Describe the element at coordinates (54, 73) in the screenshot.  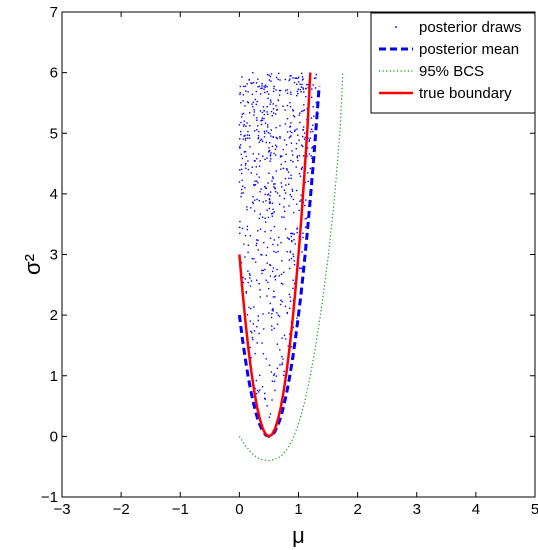
I see `y-tick-label: 6` at that location.